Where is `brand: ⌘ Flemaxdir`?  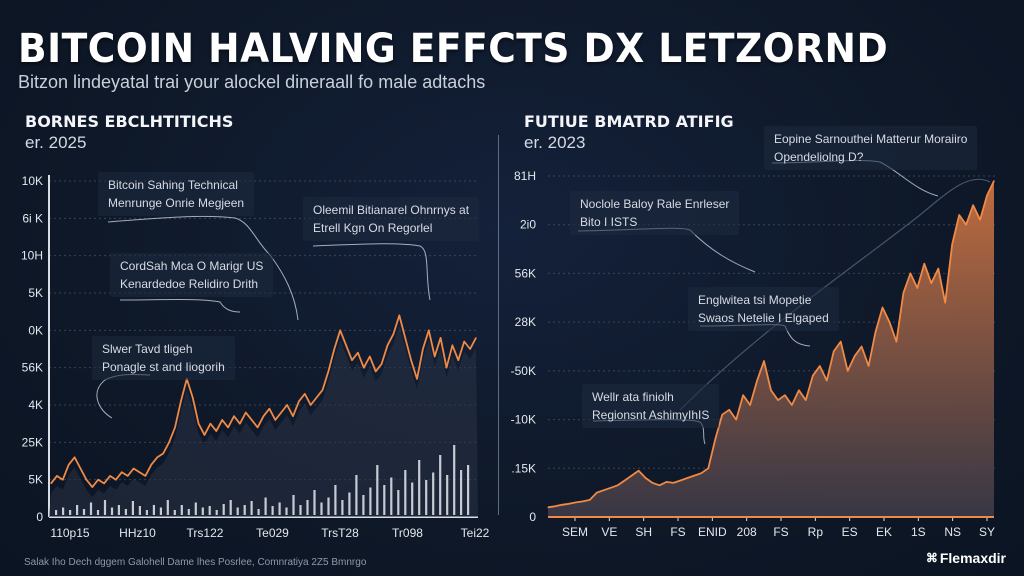 brand: ⌘ Flemaxdir is located at coordinates (966, 558).